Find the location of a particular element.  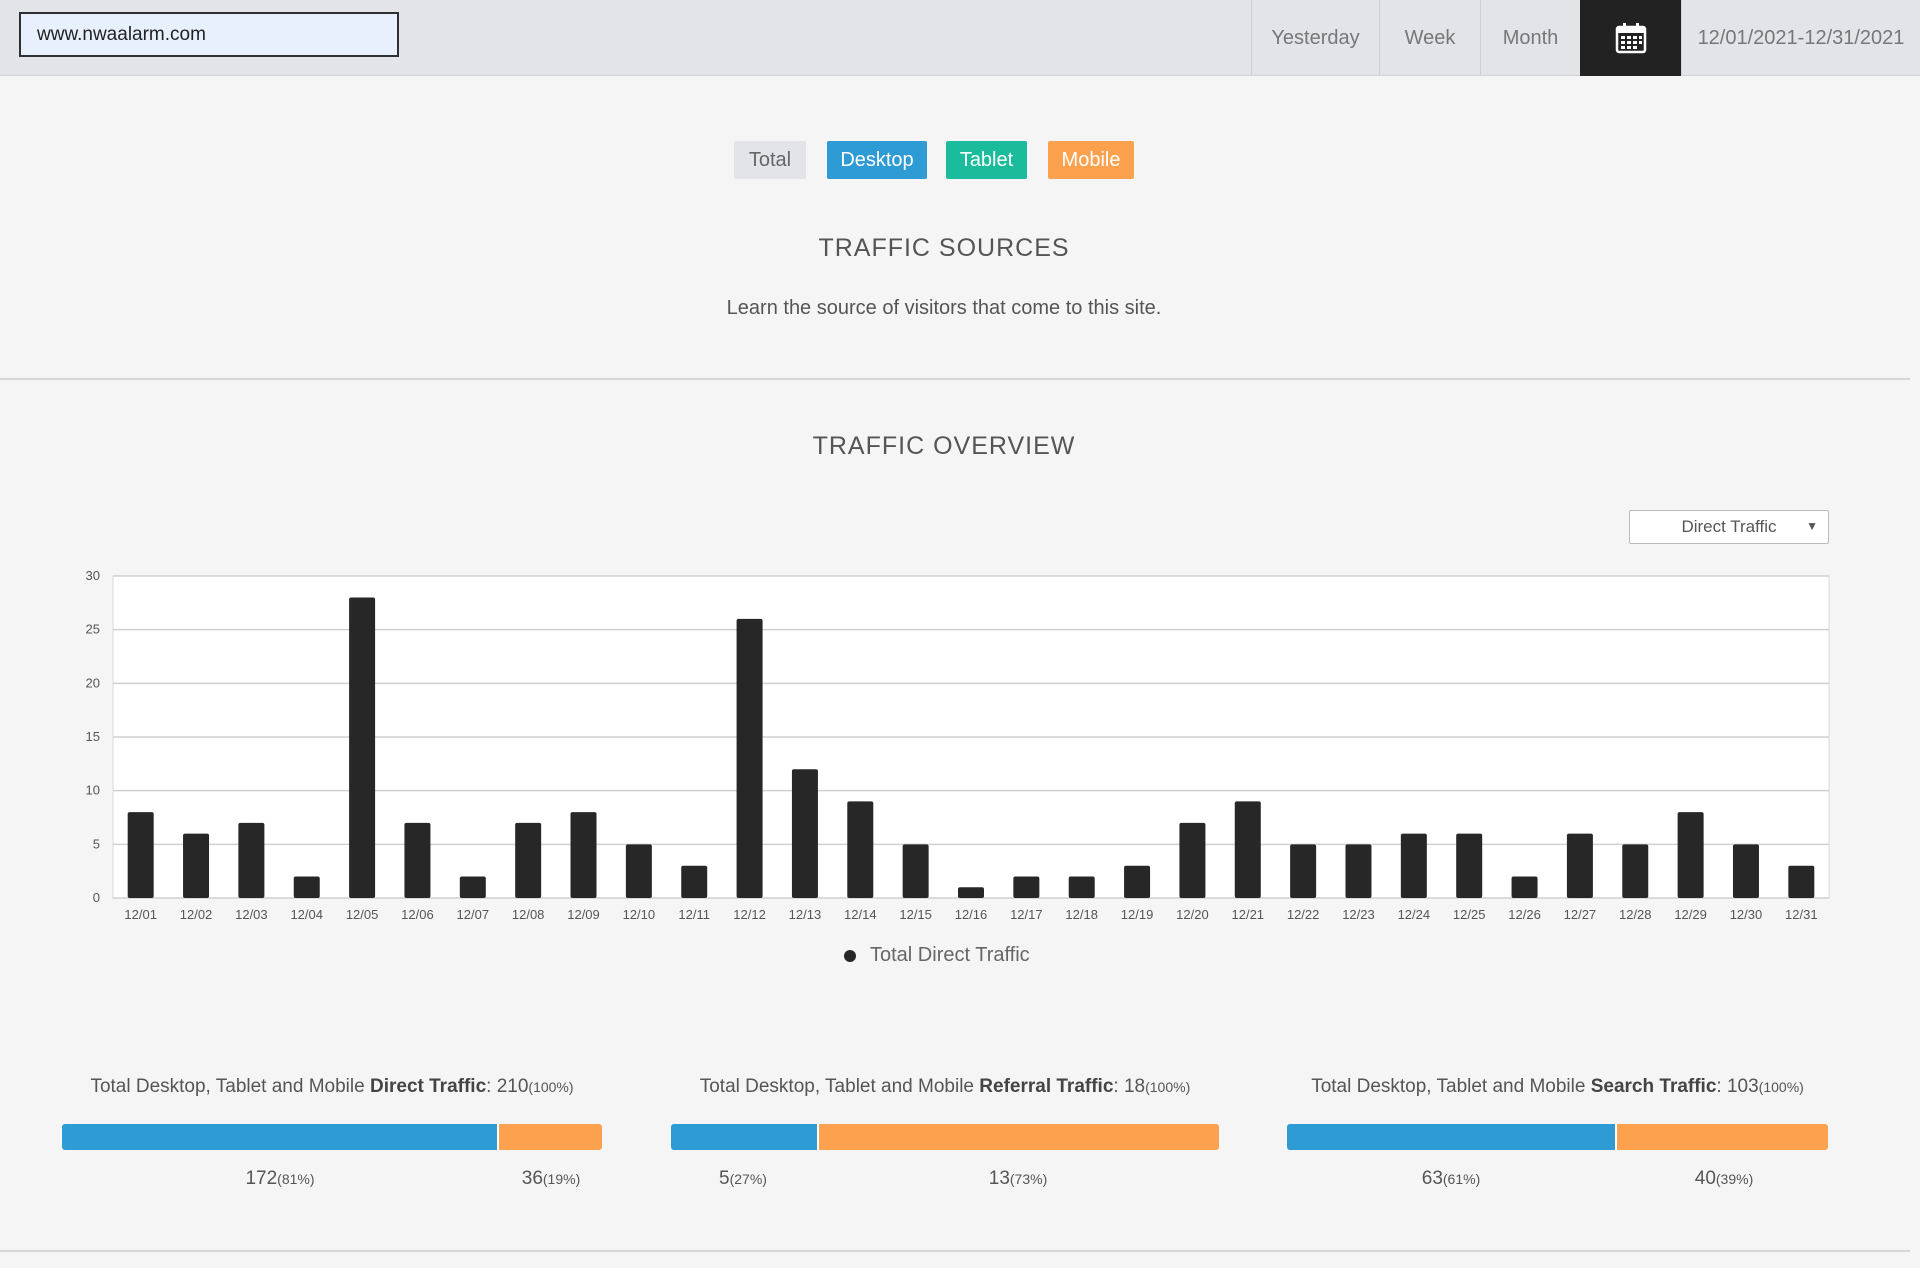

range-yesterday-button: Yesterday is located at coordinates (1315, 38).